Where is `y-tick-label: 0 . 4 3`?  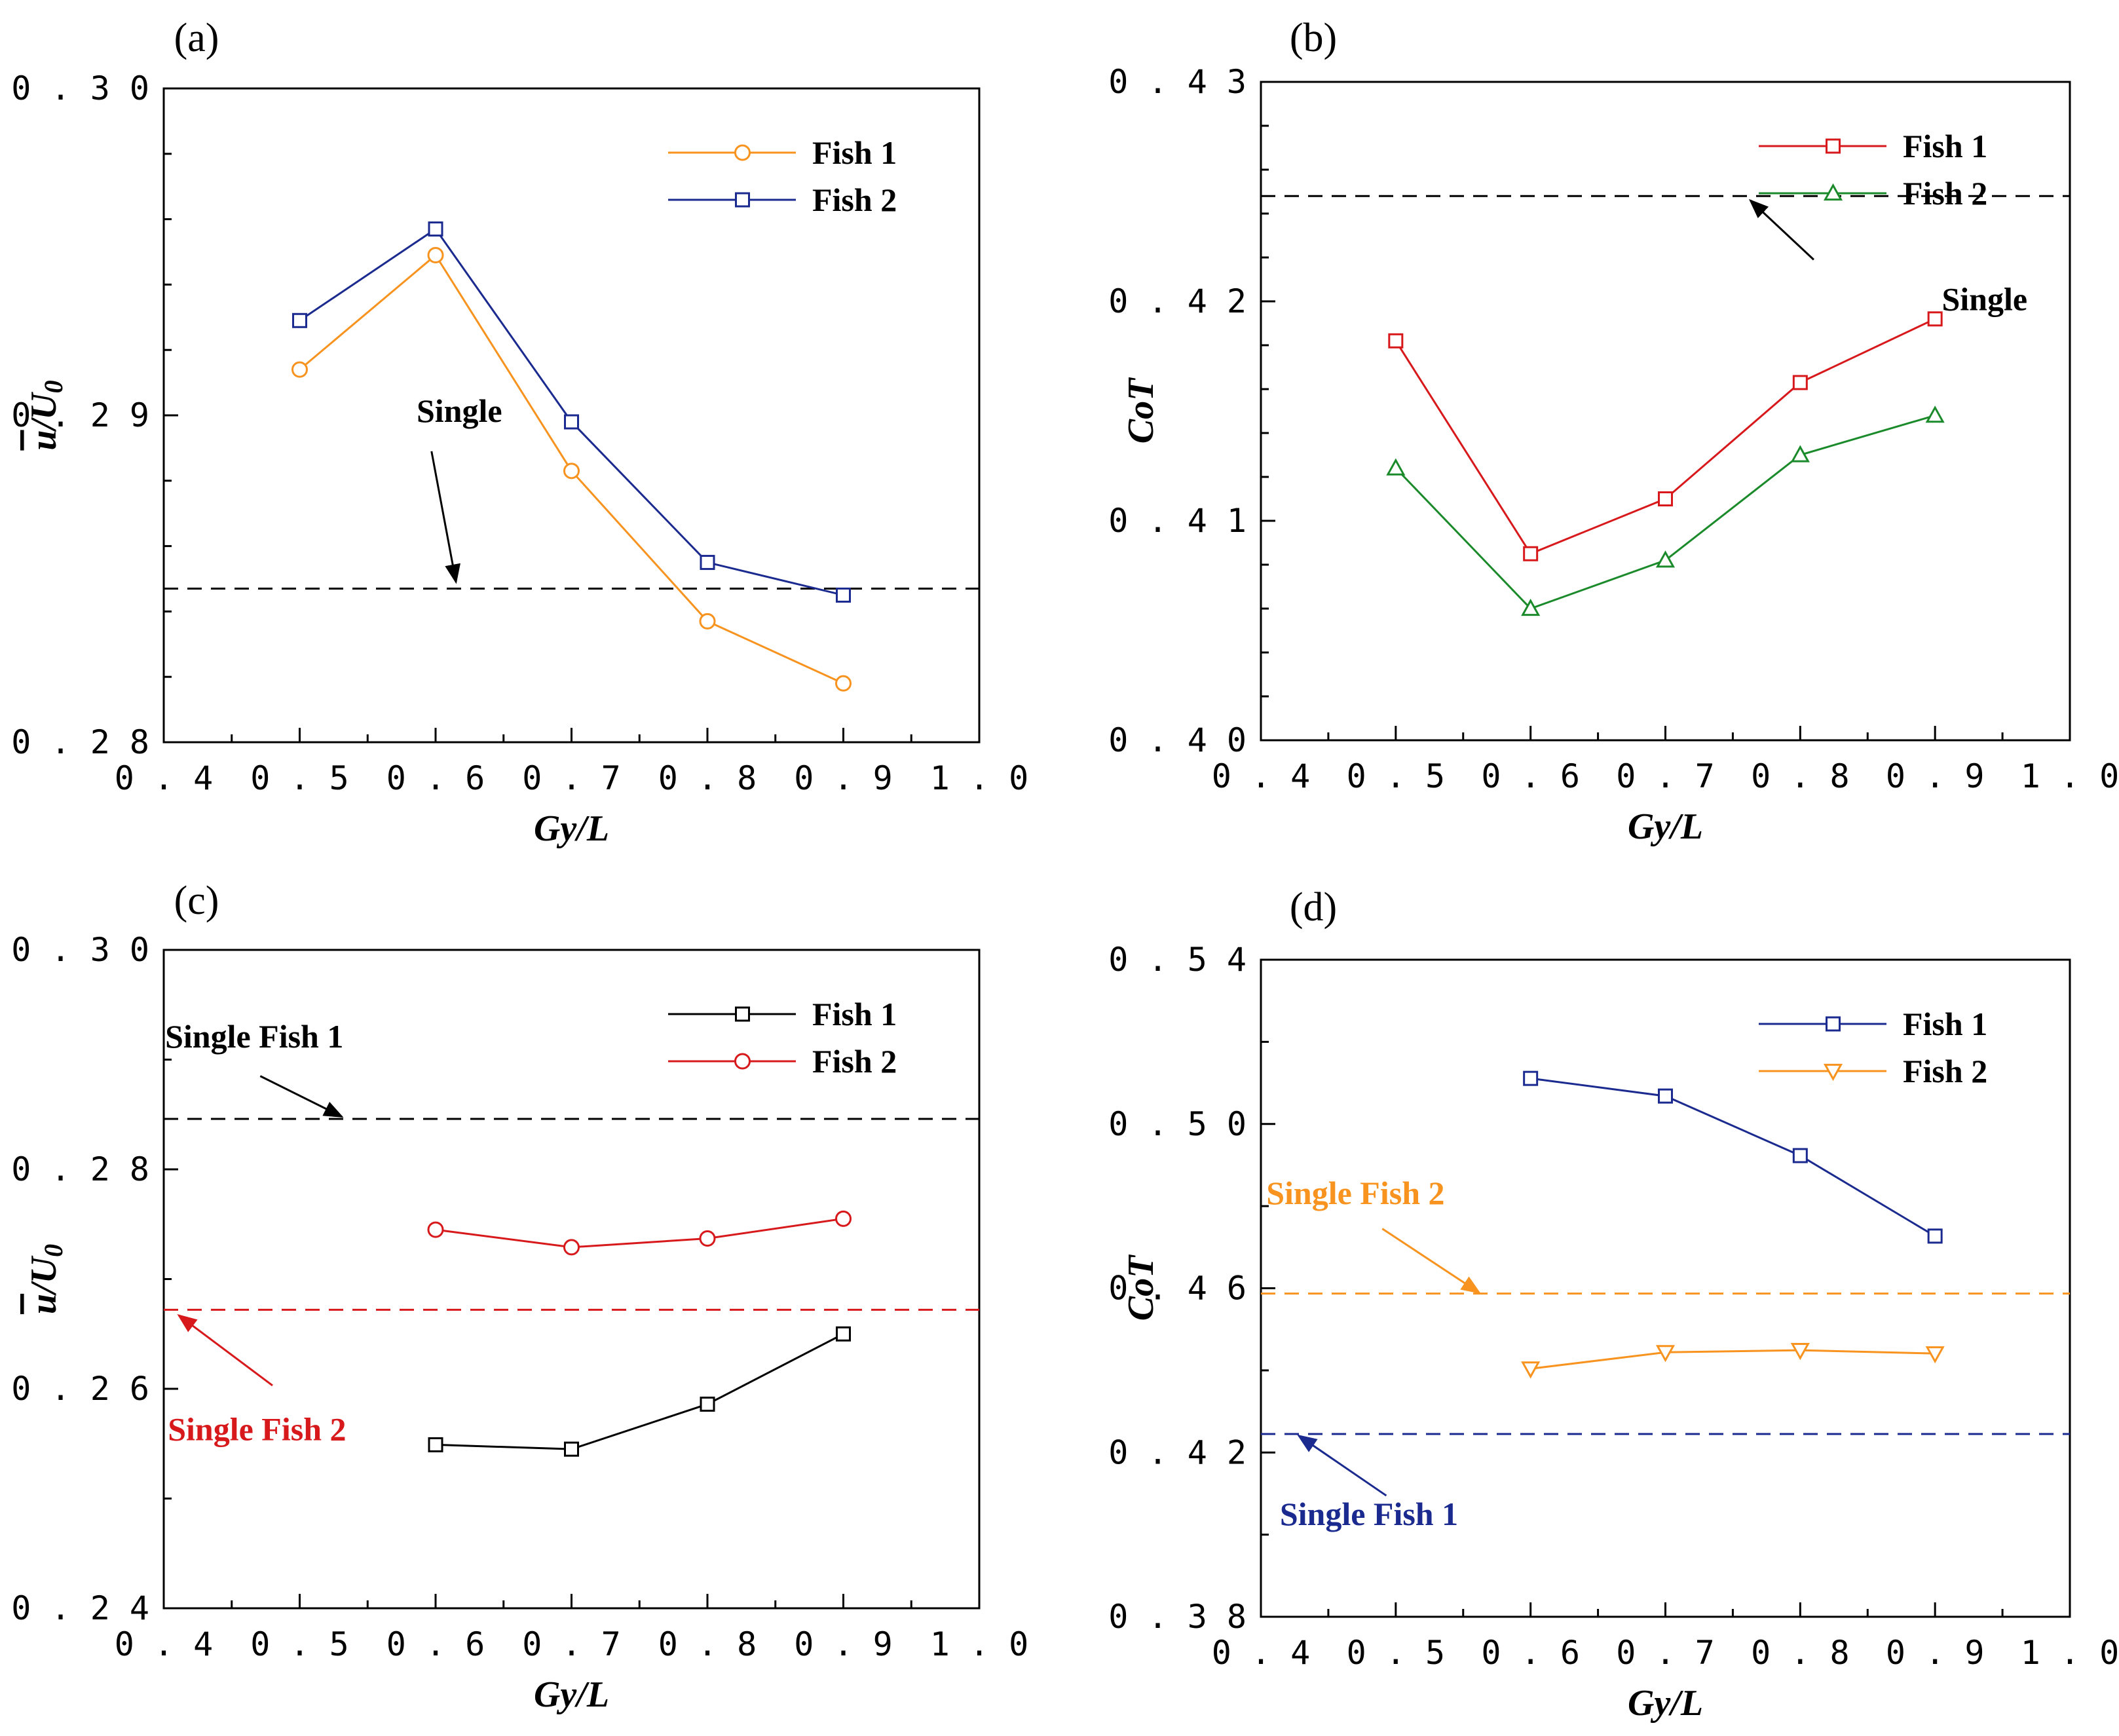
y-tick-label: 0 . 4 3 is located at coordinates (1178, 82).